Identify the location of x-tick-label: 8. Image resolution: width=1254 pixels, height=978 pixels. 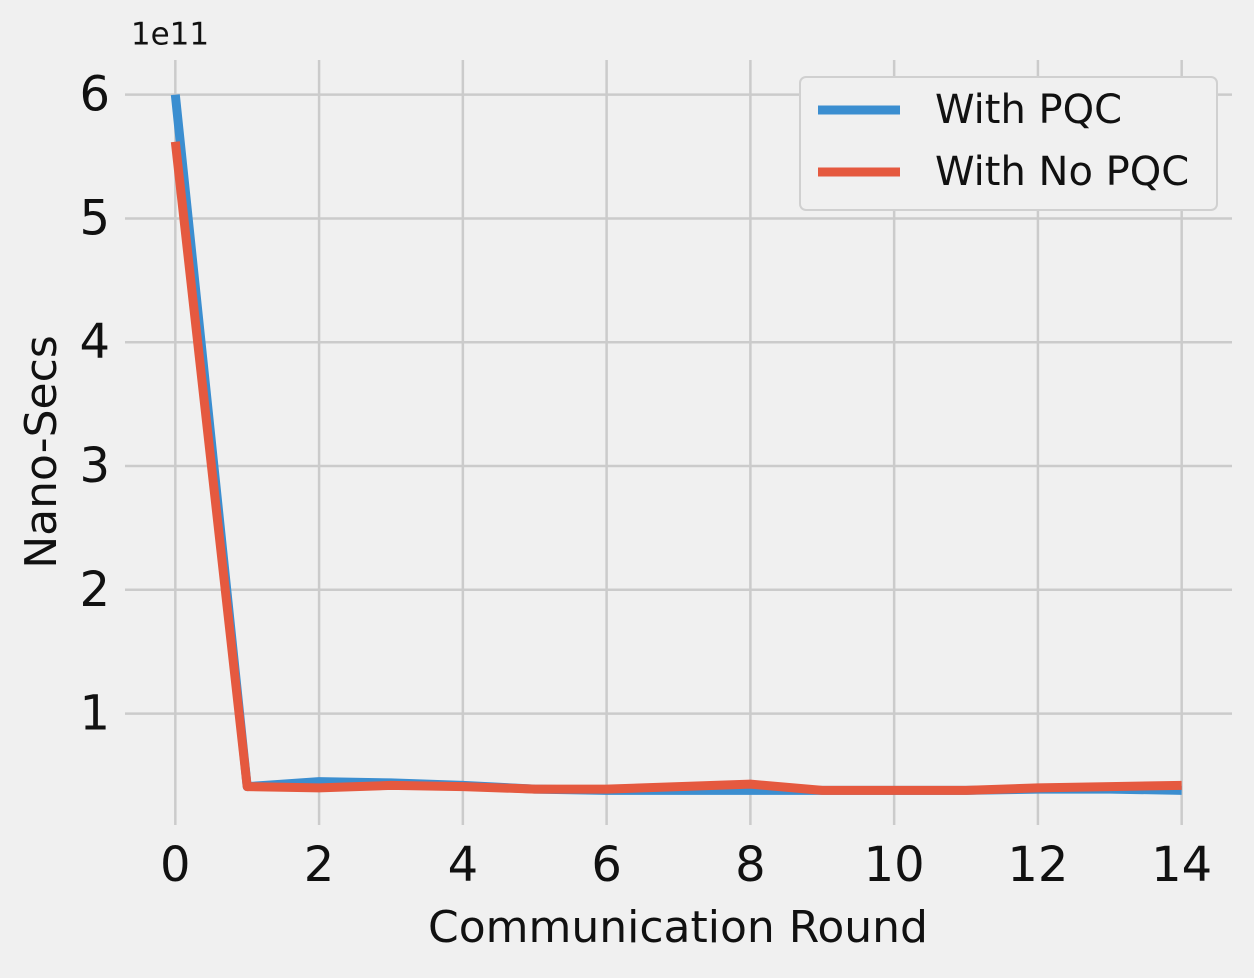
(750, 865).